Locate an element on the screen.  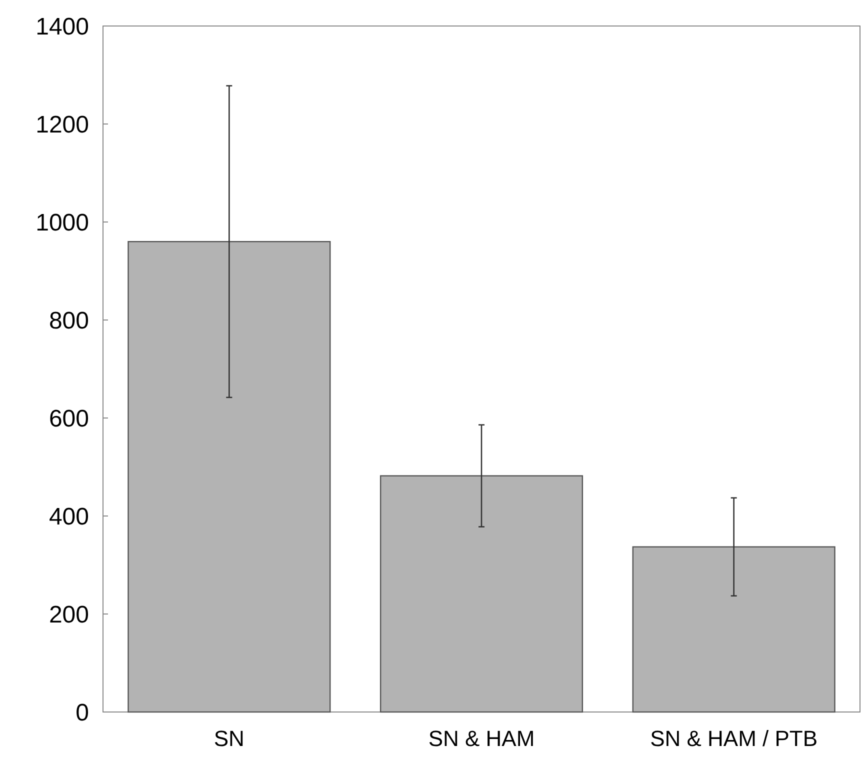
x-tick-label: SN & HAM / PTB is located at coordinates (734, 738).